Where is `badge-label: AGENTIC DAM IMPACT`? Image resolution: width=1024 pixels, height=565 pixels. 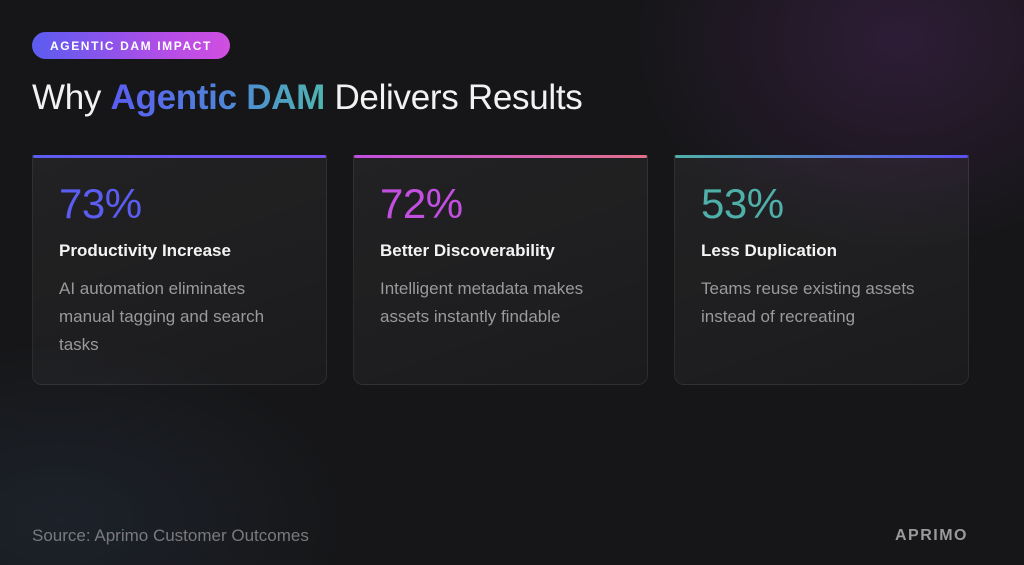
badge-label: AGENTIC DAM IMPACT is located at coordinates (131, 45).